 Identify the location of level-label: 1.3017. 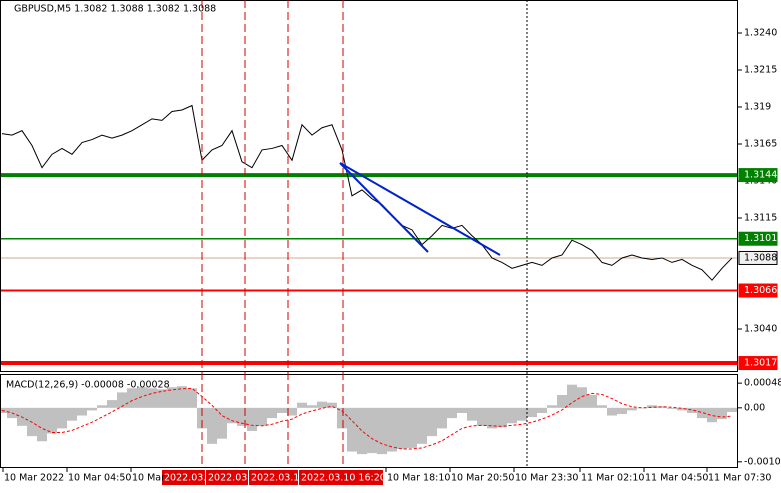
(760, 363).